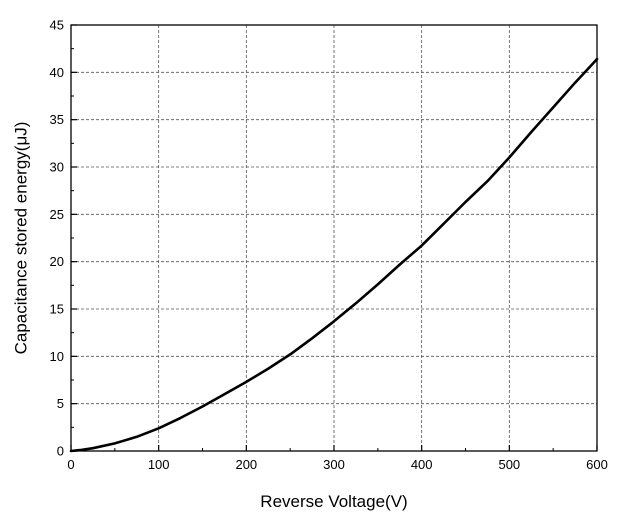 The image size is (617, 518). I want to click on y-tick-label: 20, so click(57, 261).